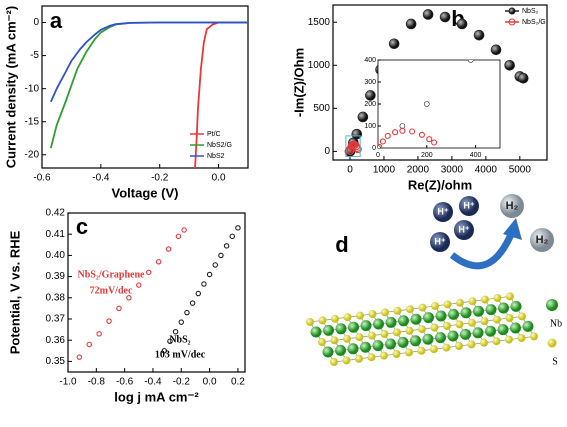 This screenshot has width=567, height=427. I want to click on panel-label: a, so click(56, 20).